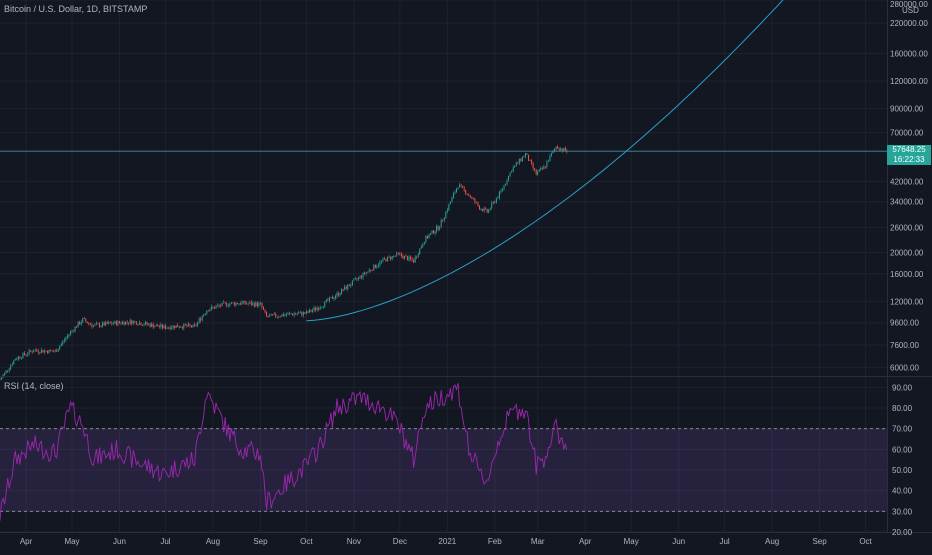  What do you see at coordinates (772, 541) in the screenshot?
I see `time-tick-label: Aug` at bounding box center [772, 541].